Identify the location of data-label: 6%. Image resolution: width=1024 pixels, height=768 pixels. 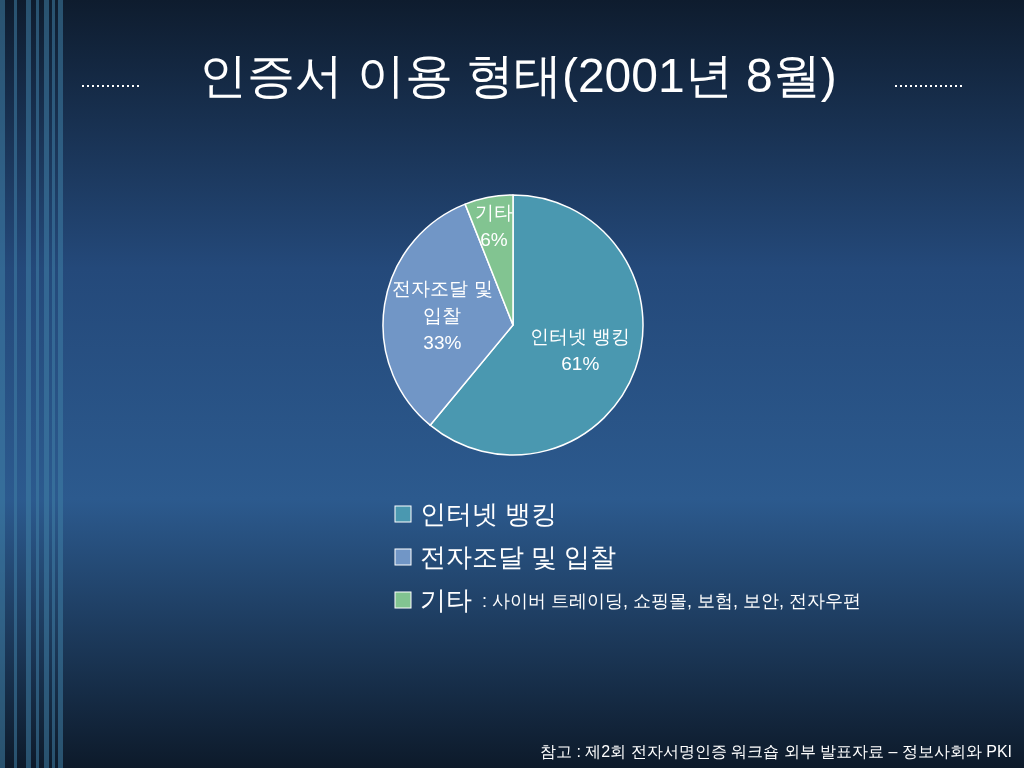
(494, 240).